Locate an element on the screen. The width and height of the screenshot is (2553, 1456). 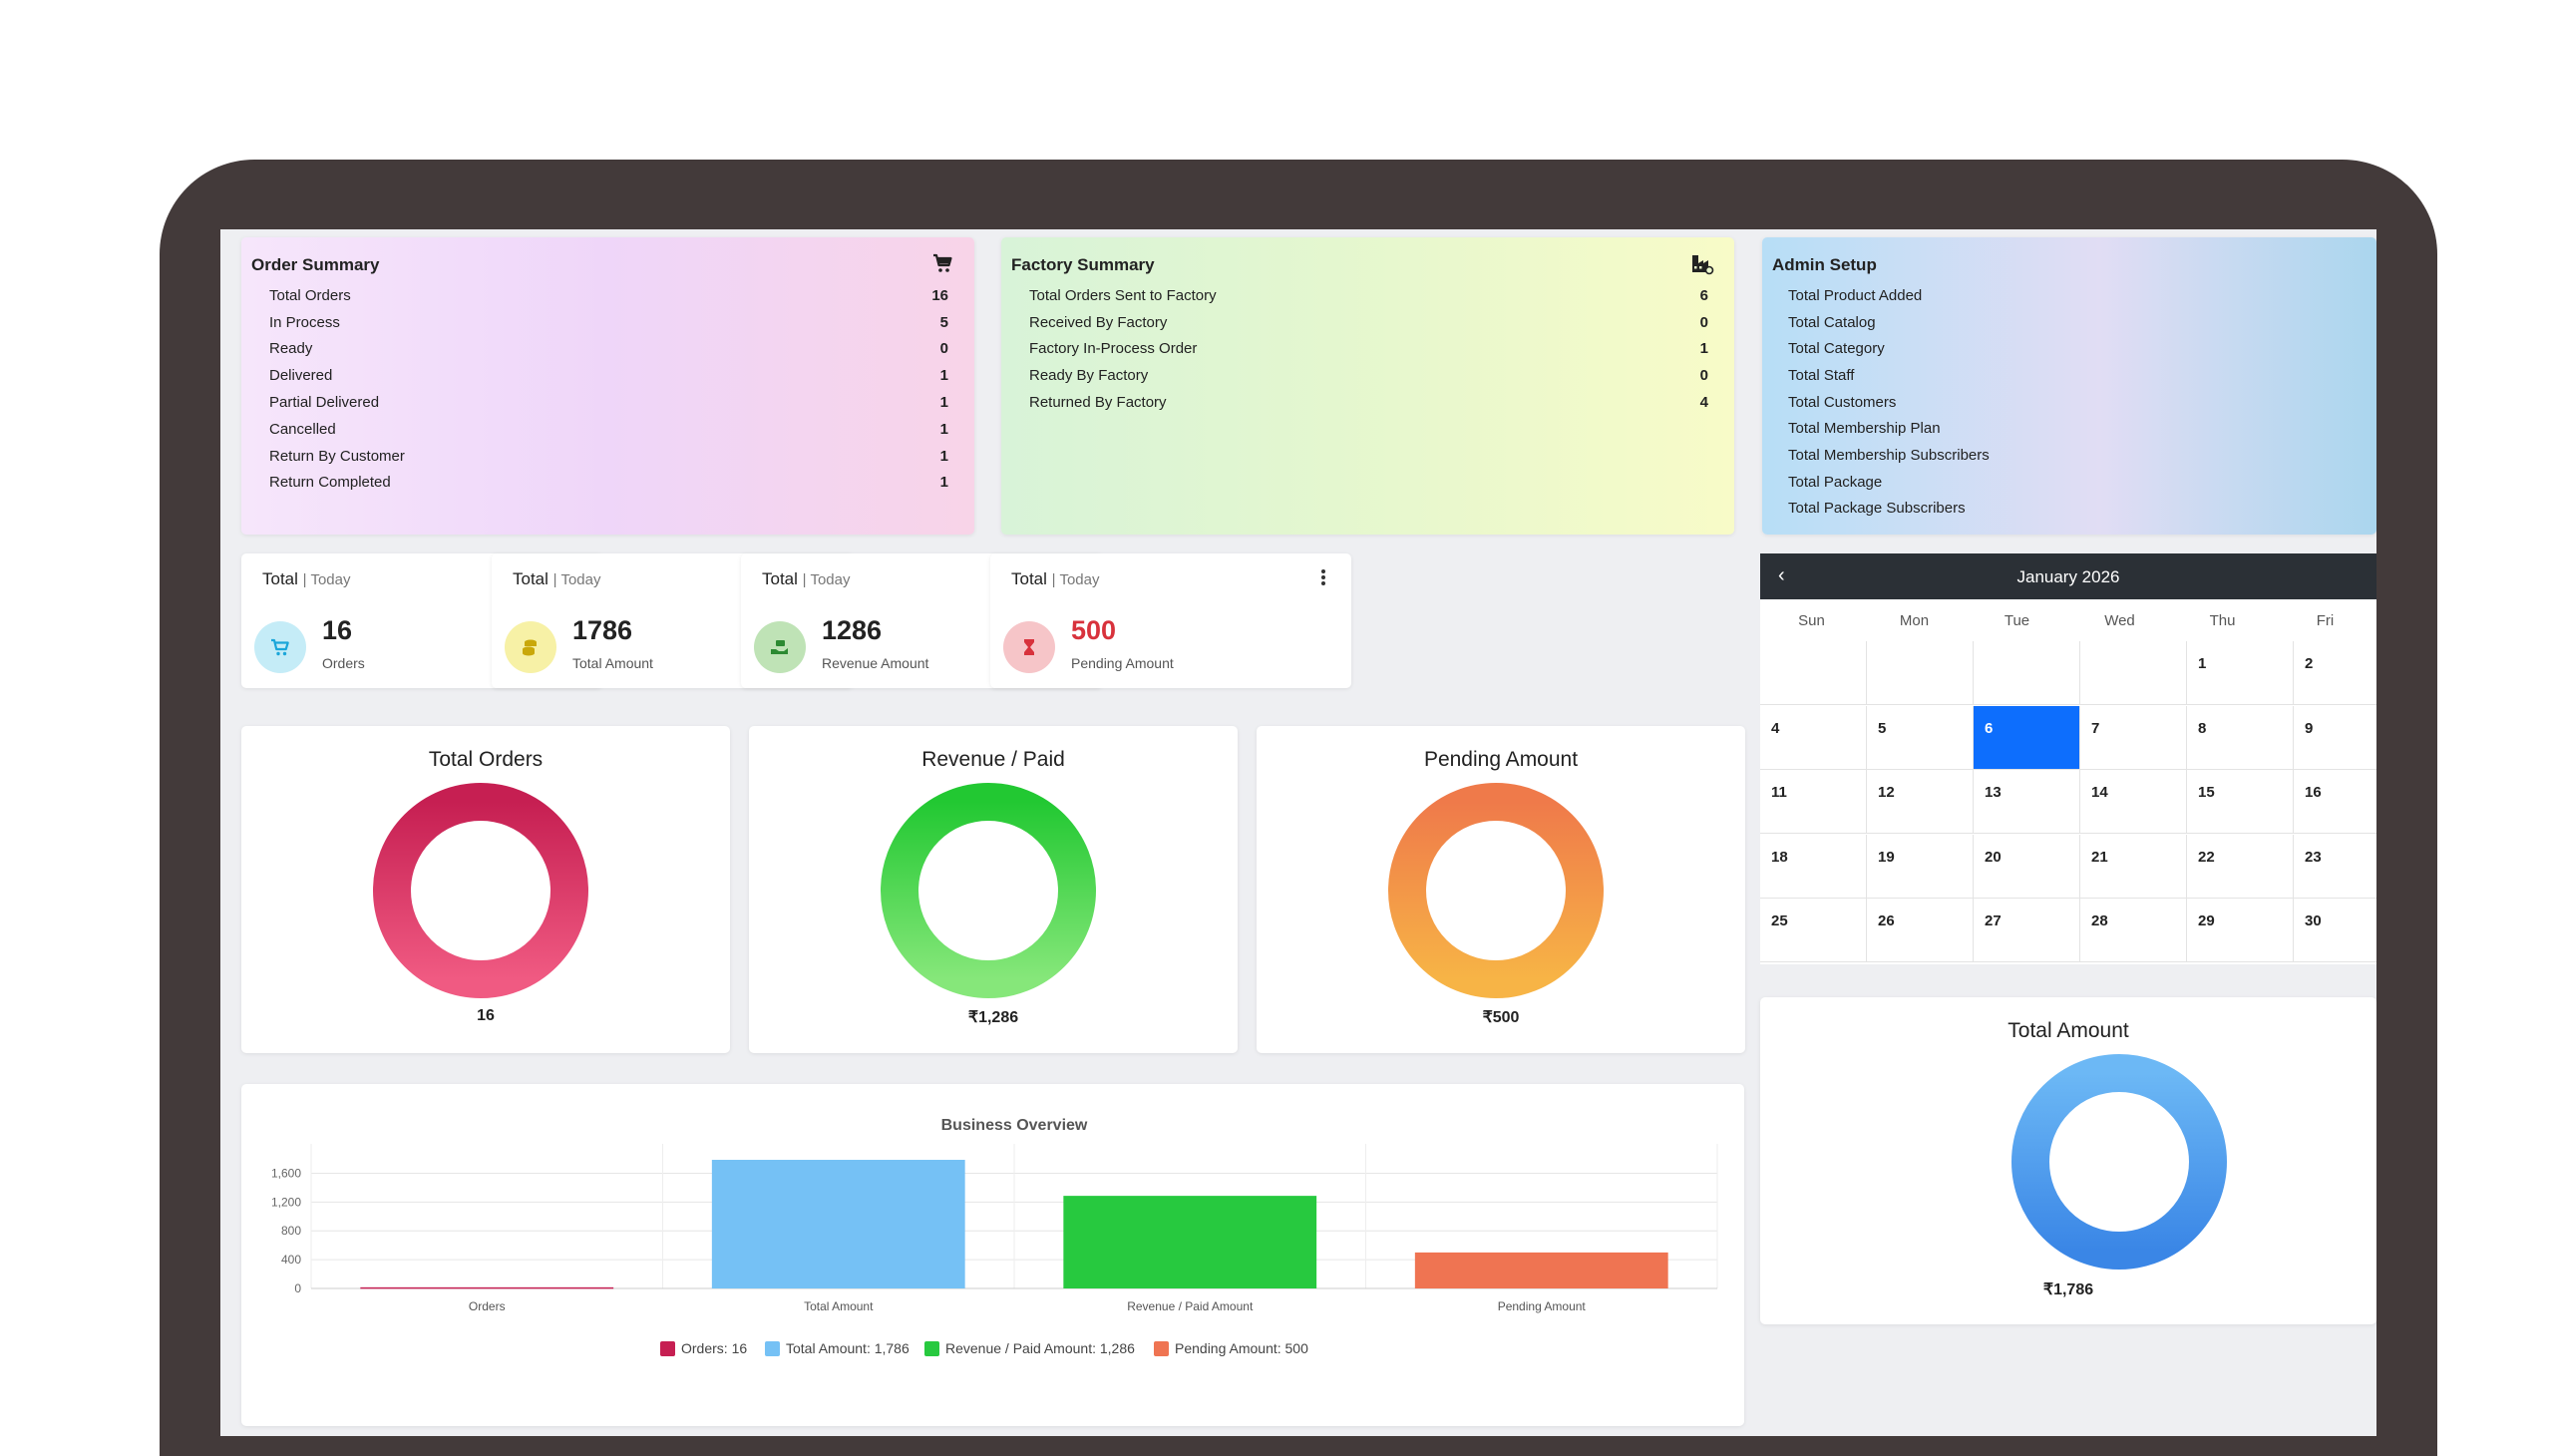
y-tick-label: 800 is located at coordinates (291, 1231).